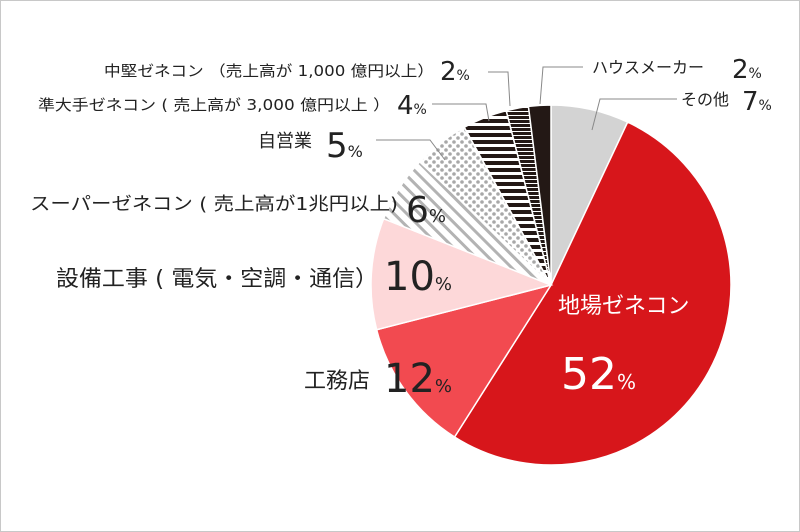 The image size is (800, 532). Describe the element at coordinates (437, 216) in the screenshot. I see `label-super-percent: %` at that location.